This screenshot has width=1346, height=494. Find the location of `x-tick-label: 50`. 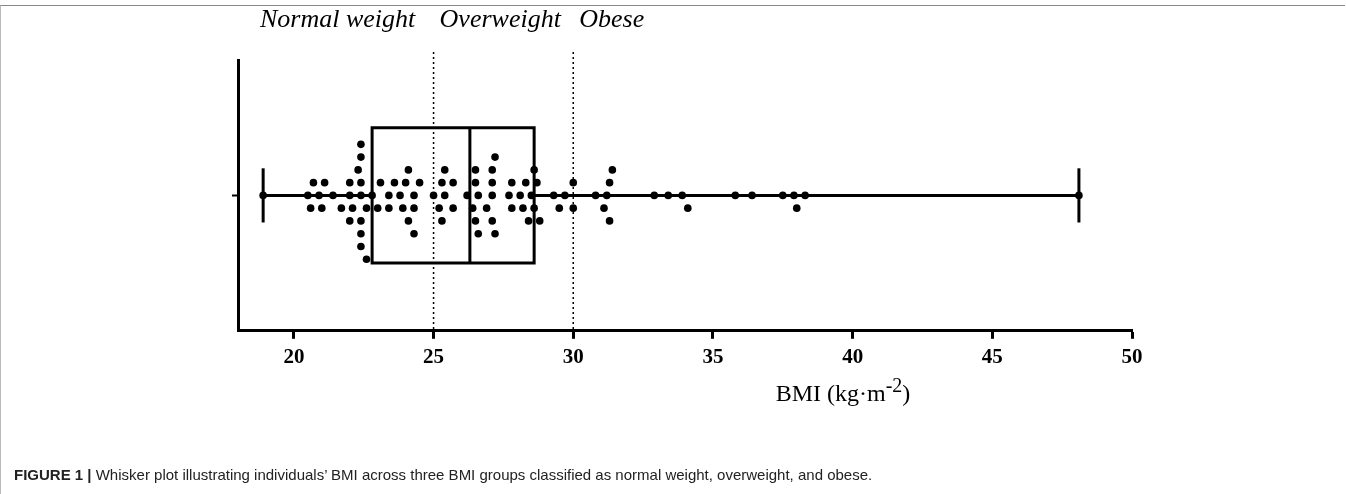

x-tick-label: 50 is located at coordinates (1132, 355).